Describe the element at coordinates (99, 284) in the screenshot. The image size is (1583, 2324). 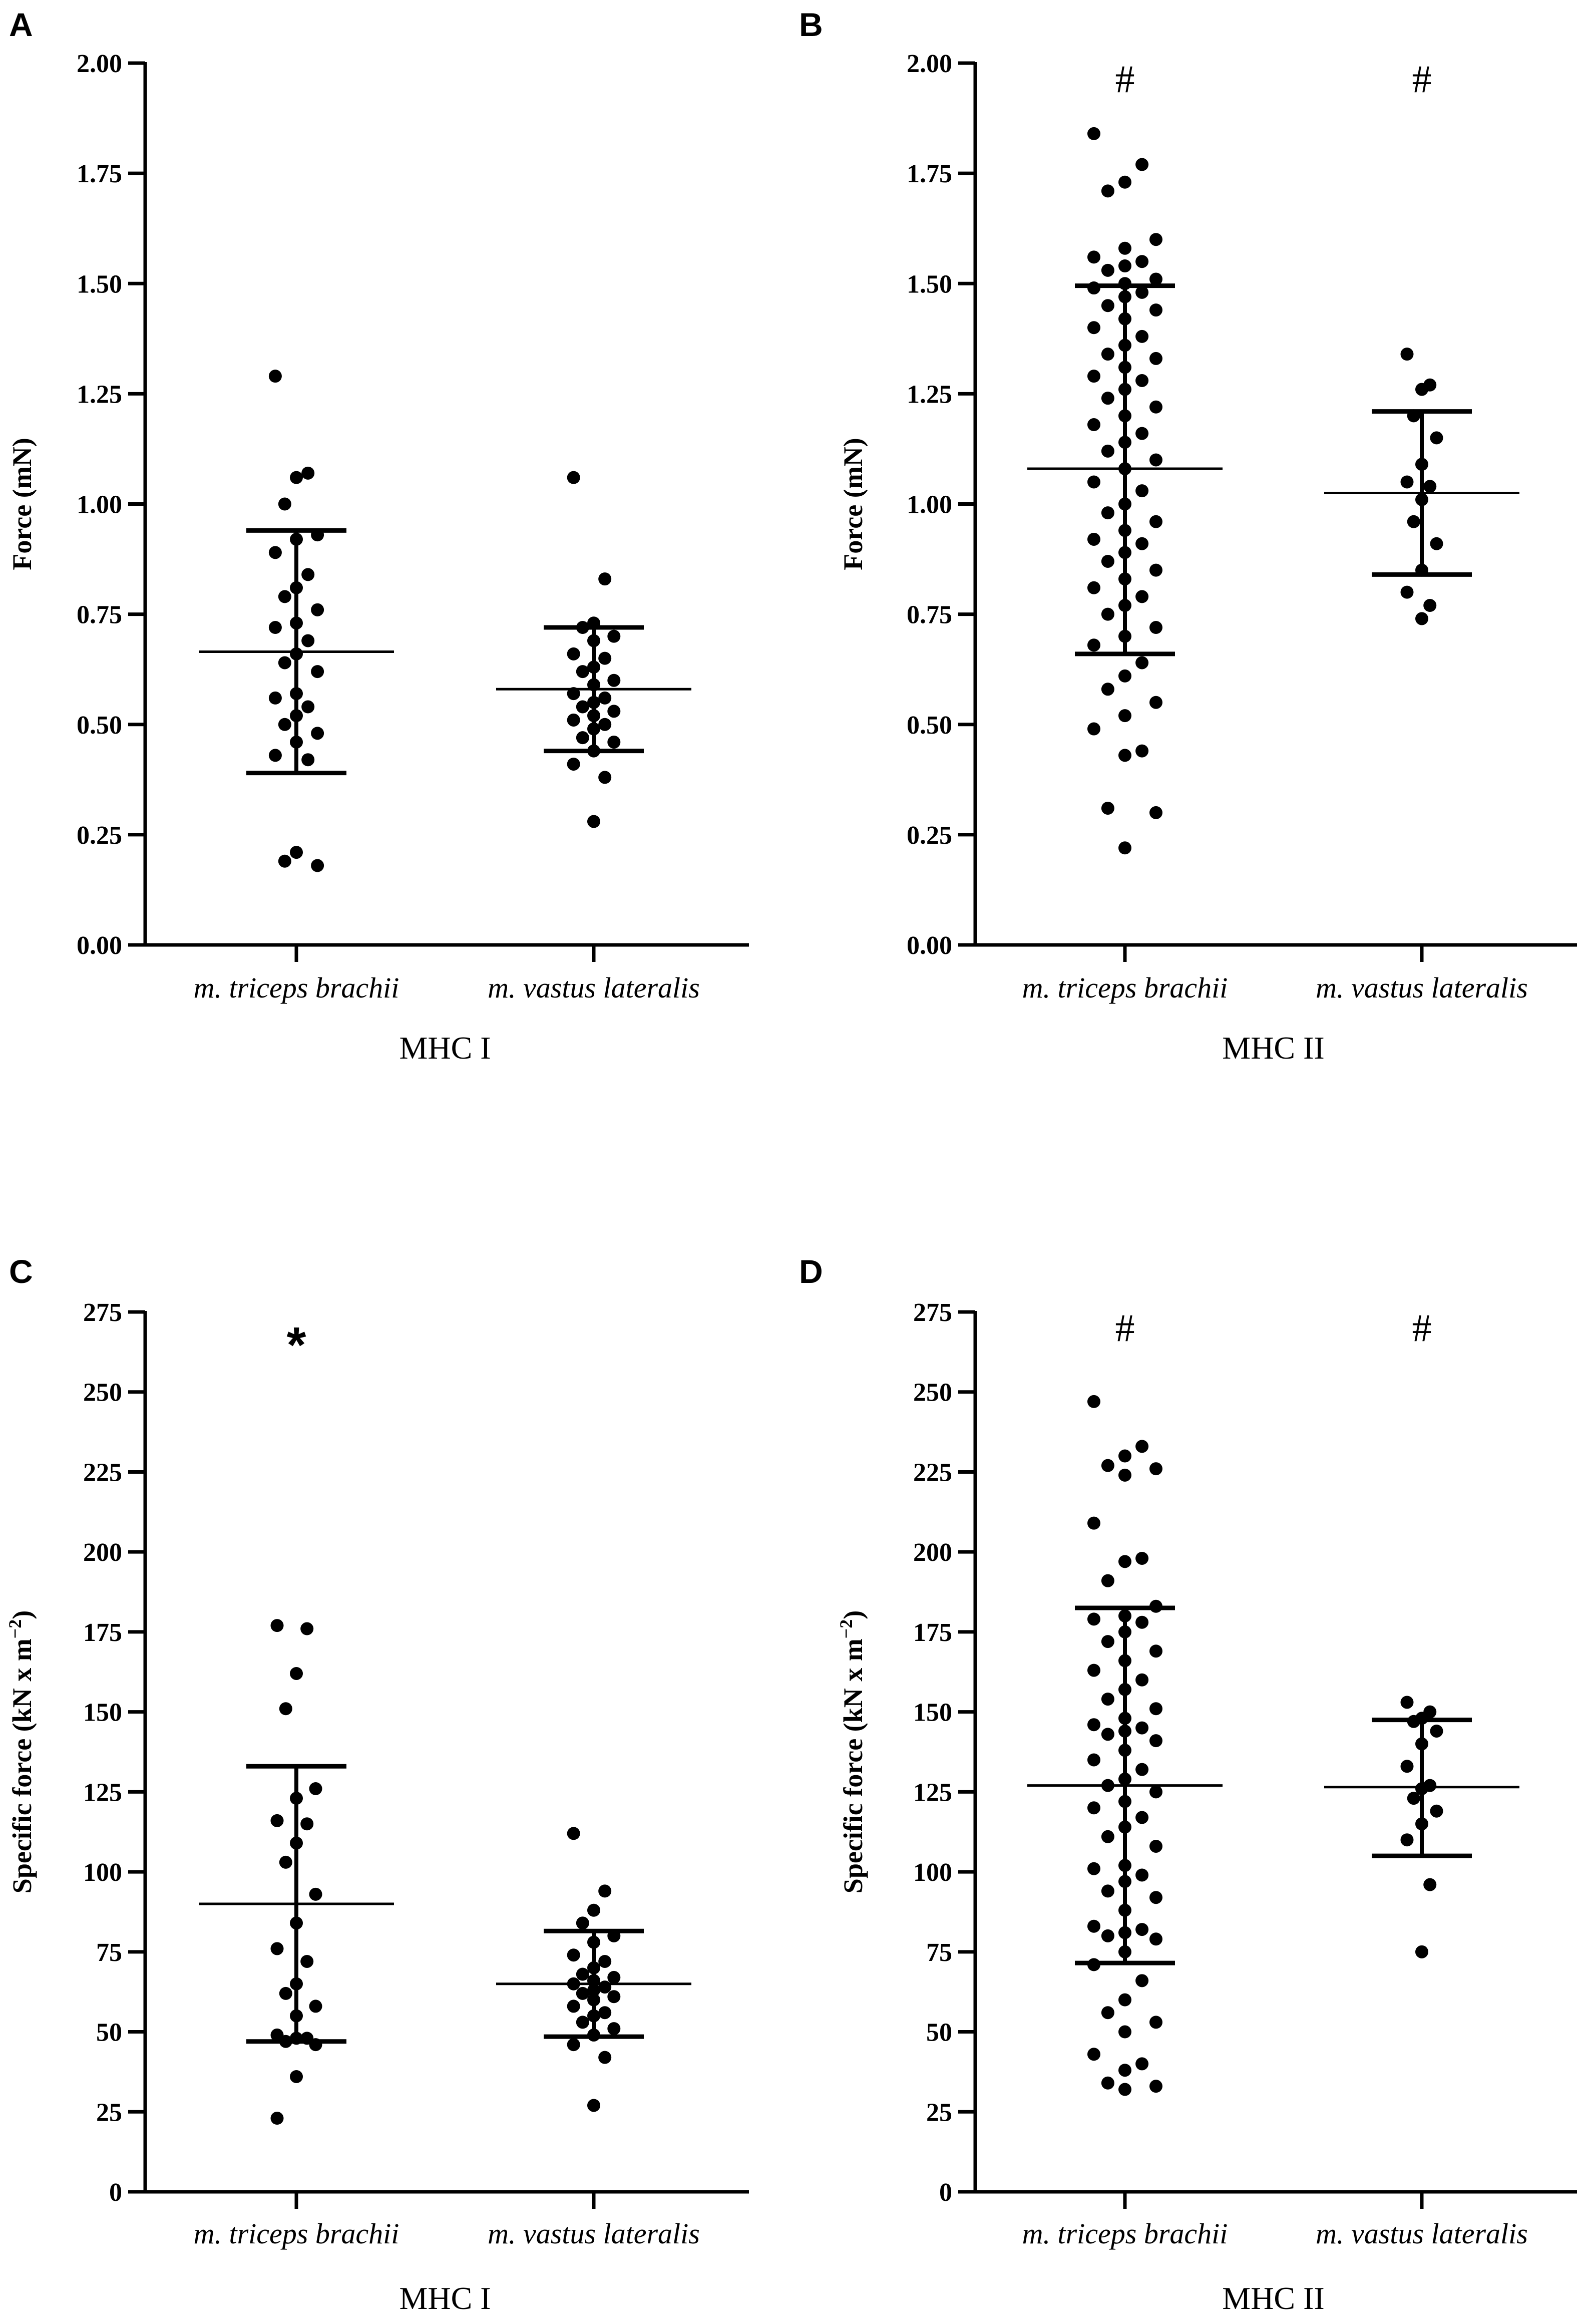
I see `y-tick-label: 1.50` at that location.